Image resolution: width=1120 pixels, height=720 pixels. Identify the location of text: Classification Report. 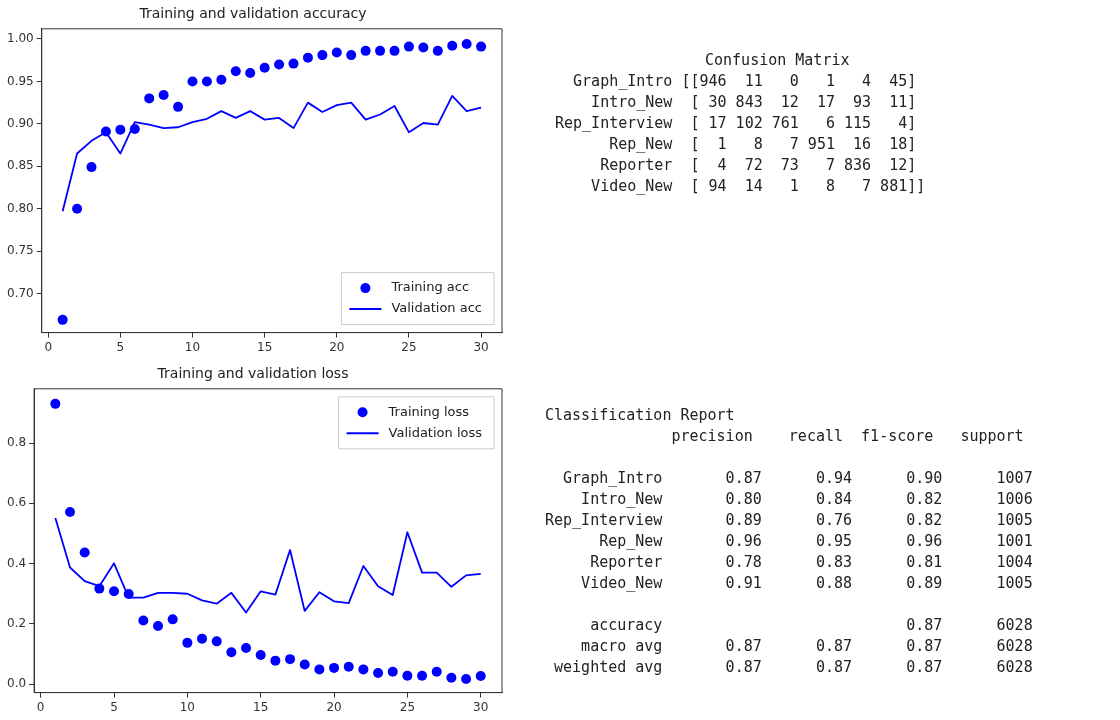
(640, 415).